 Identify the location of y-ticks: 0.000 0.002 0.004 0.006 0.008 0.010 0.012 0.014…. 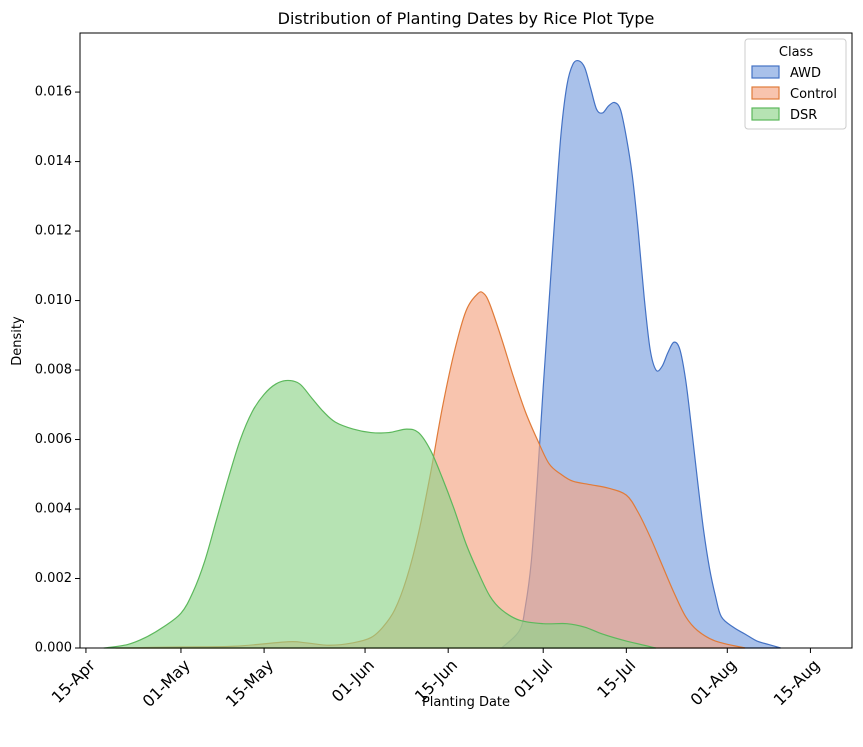
(57, 370).